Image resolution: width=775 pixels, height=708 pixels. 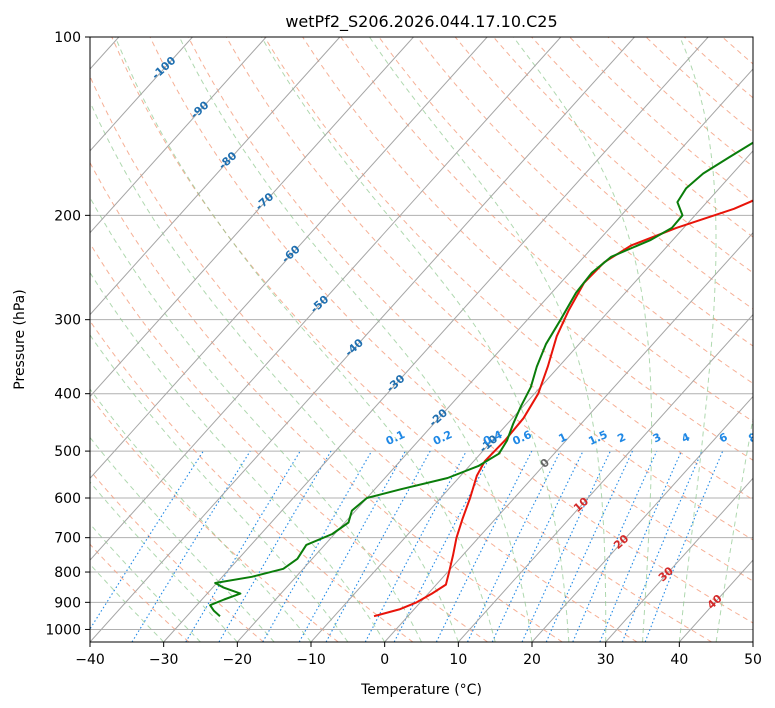 What do you see at coordinates (384, 660) in the screenshot?
I see `x-tick-label: 0` at bounding box center [384, 660].